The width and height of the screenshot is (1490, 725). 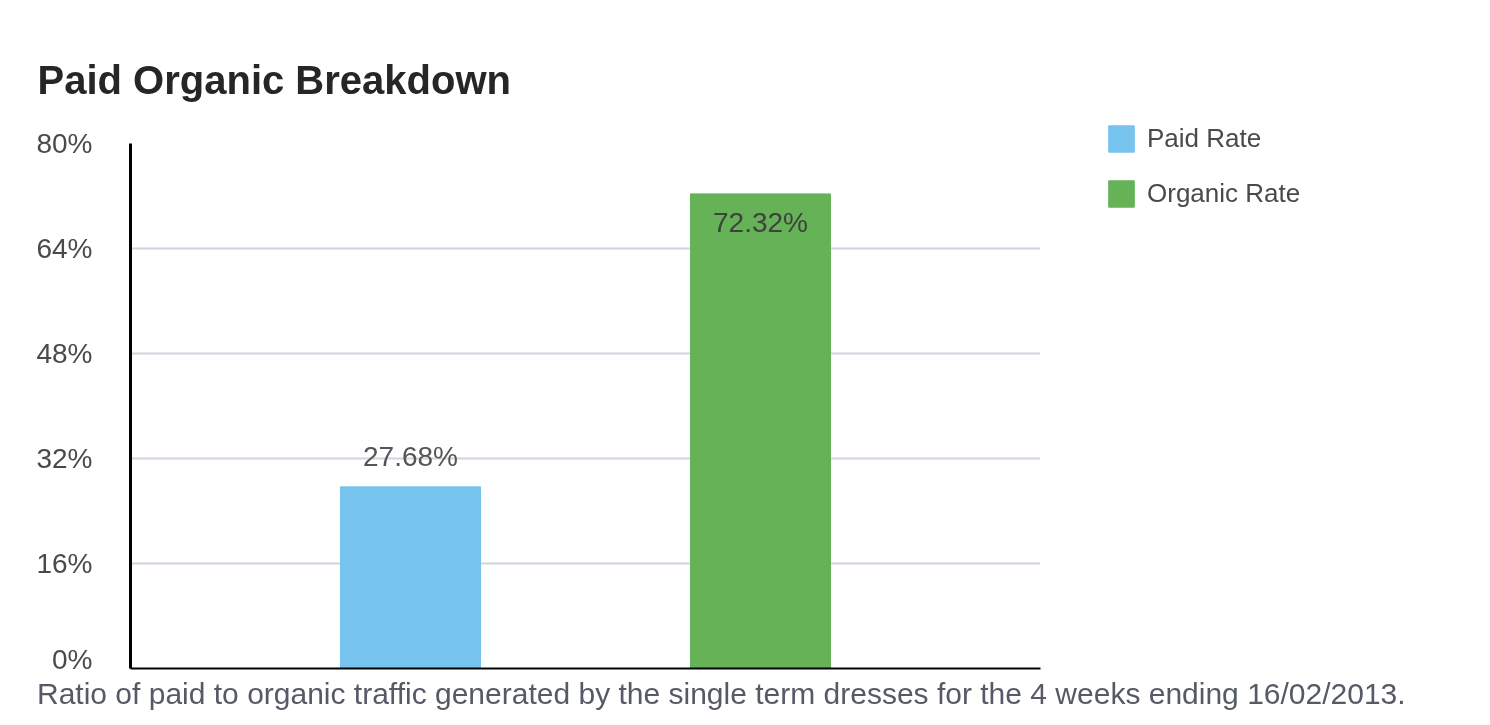 I want to click on legend-label: Organic Rate, so click(x=1224, y=193).